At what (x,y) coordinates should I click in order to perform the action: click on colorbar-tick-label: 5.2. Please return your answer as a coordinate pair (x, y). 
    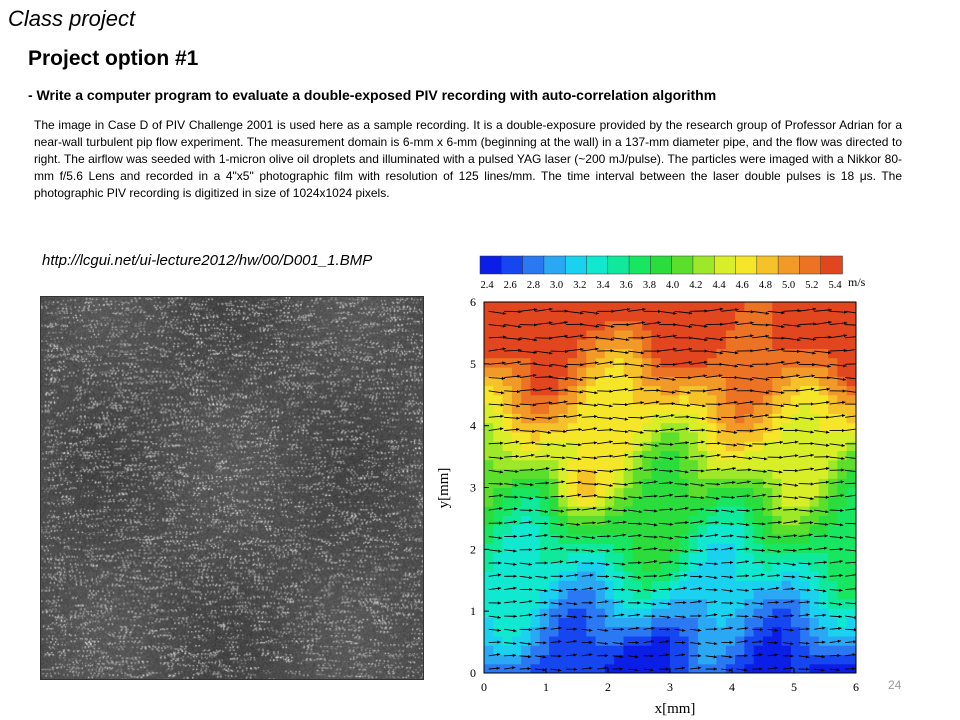
    Looking at the image, I should click on (811, 285).